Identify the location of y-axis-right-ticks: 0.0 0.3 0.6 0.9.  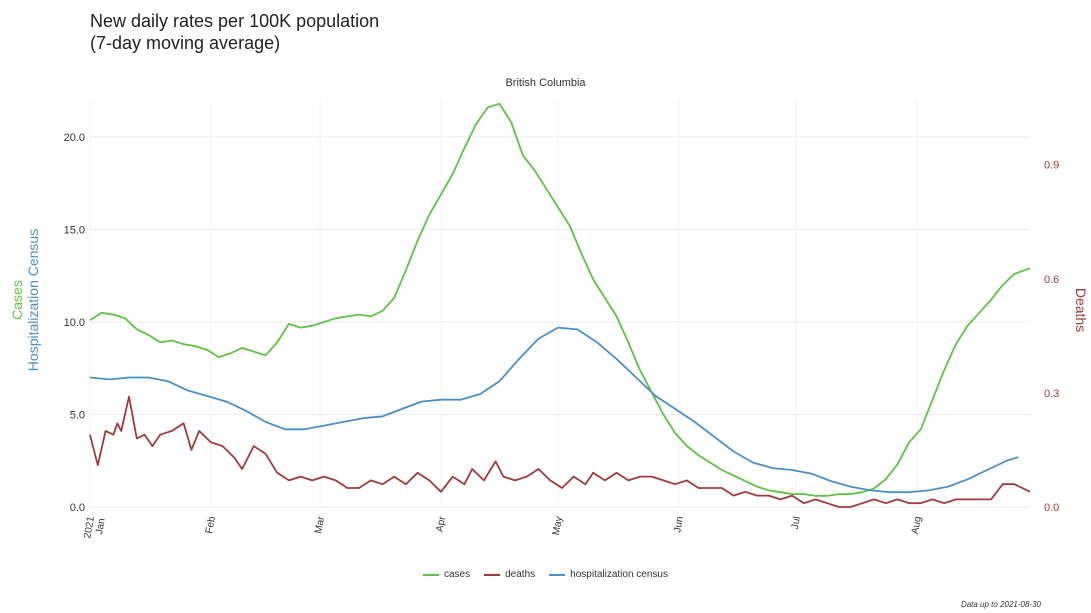
(1051, 337).